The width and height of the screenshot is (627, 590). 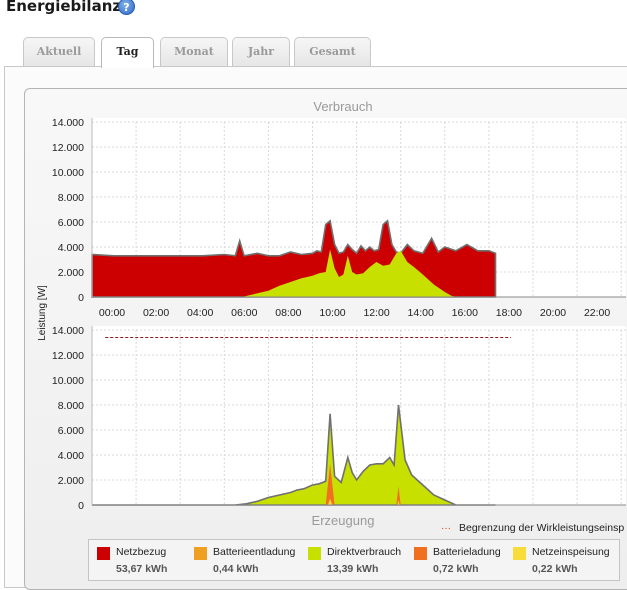 I want to click on x-tick-label: 16:00, so click(x=465, y=313).